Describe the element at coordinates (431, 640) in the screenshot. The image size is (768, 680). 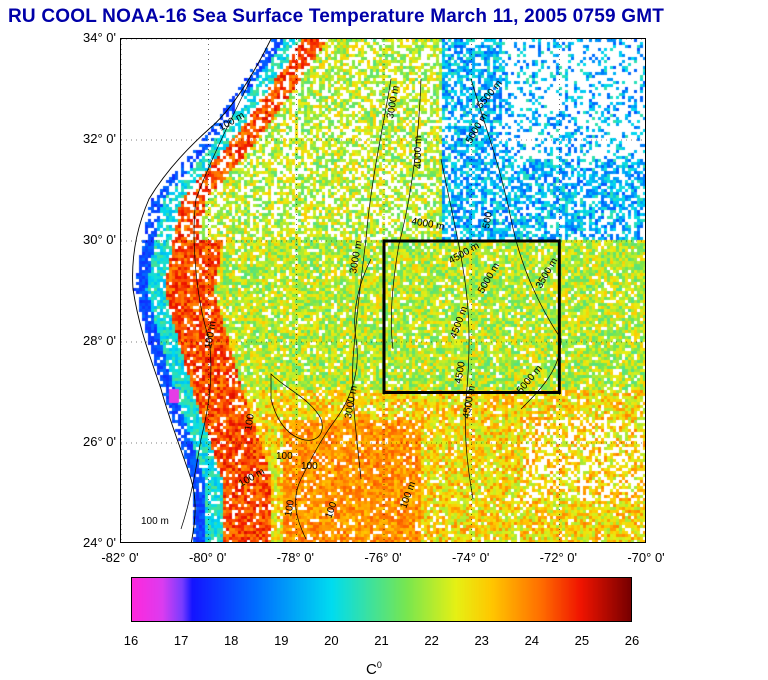
I see `colorbar-tick: 22` at that location.